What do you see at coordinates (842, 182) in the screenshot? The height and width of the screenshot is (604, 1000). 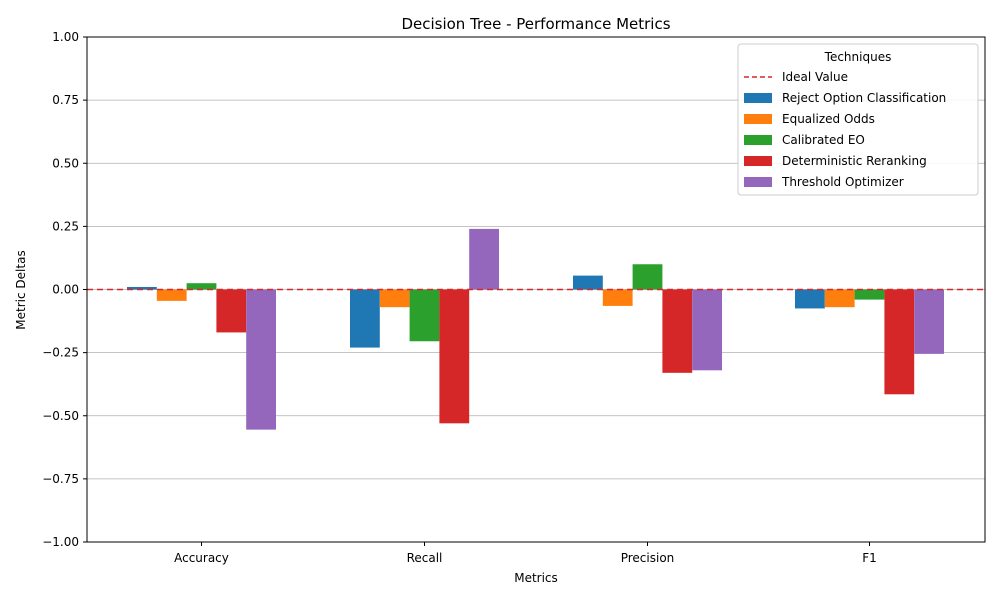 I see `legend-label: Threshold Optimizer` at bounding box center [842, 182].